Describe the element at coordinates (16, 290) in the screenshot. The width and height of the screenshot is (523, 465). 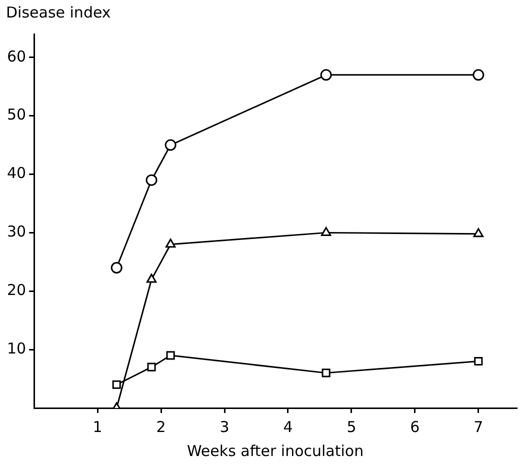
I see `y-tick-label: 20` at that location.